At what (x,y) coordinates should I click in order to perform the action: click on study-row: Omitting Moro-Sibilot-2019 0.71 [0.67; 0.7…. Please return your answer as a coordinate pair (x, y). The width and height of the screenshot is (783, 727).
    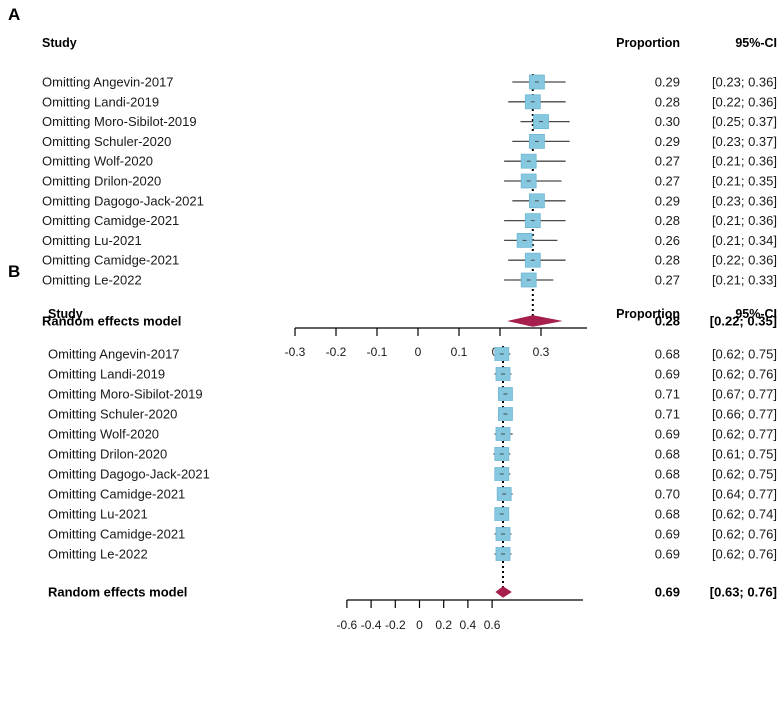
    Looking at the image, I should click on (412, 394).